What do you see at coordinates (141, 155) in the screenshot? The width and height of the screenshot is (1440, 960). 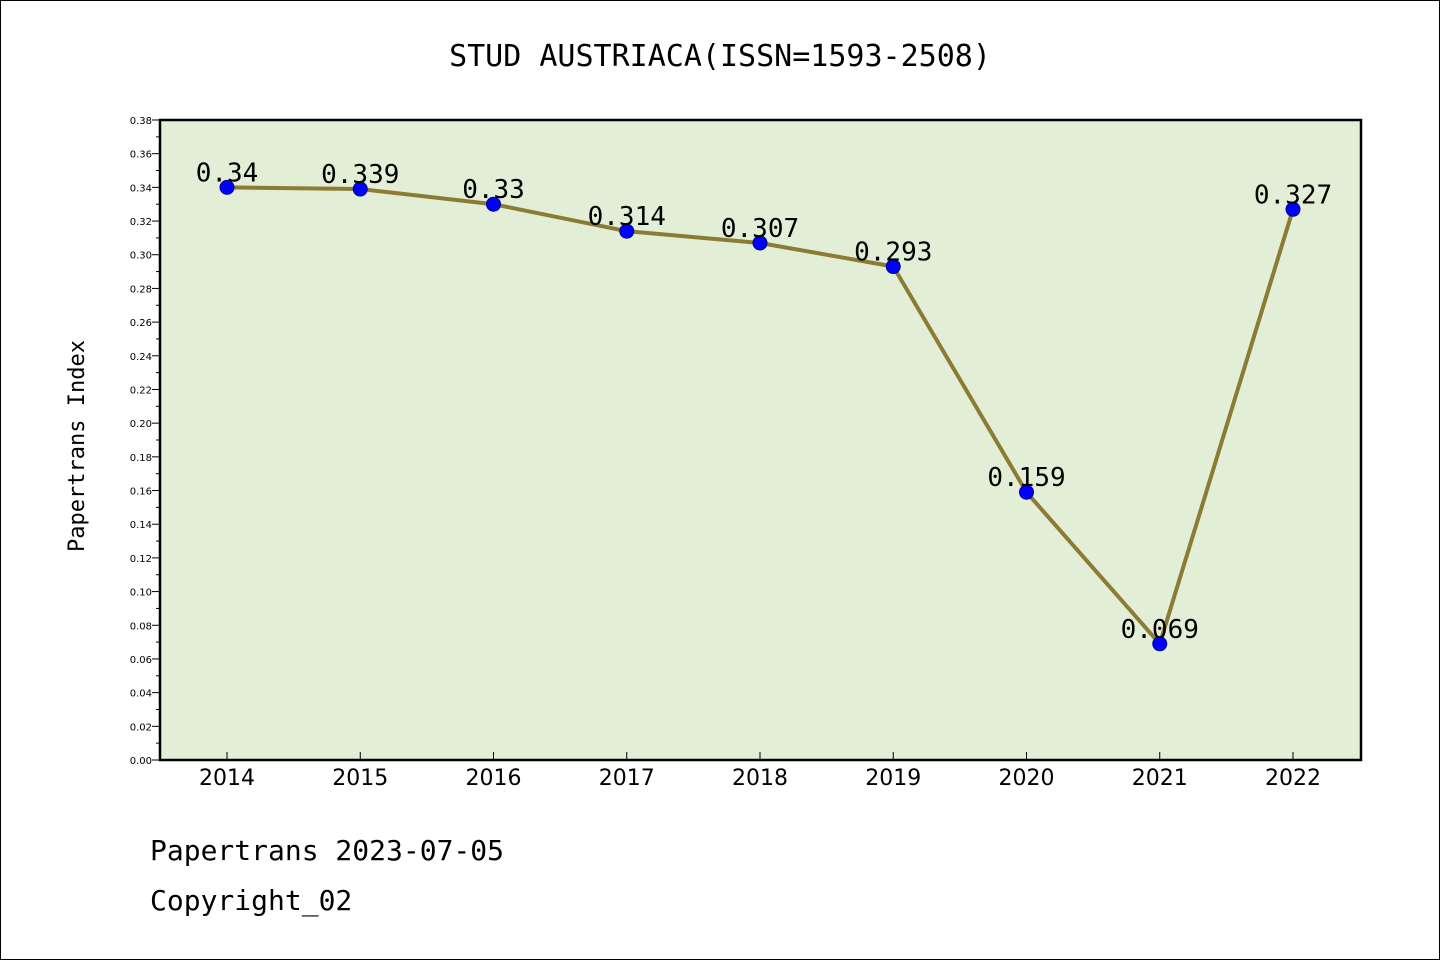 I see `y-tick-label: 0.36` at bounding box center [141, 155].